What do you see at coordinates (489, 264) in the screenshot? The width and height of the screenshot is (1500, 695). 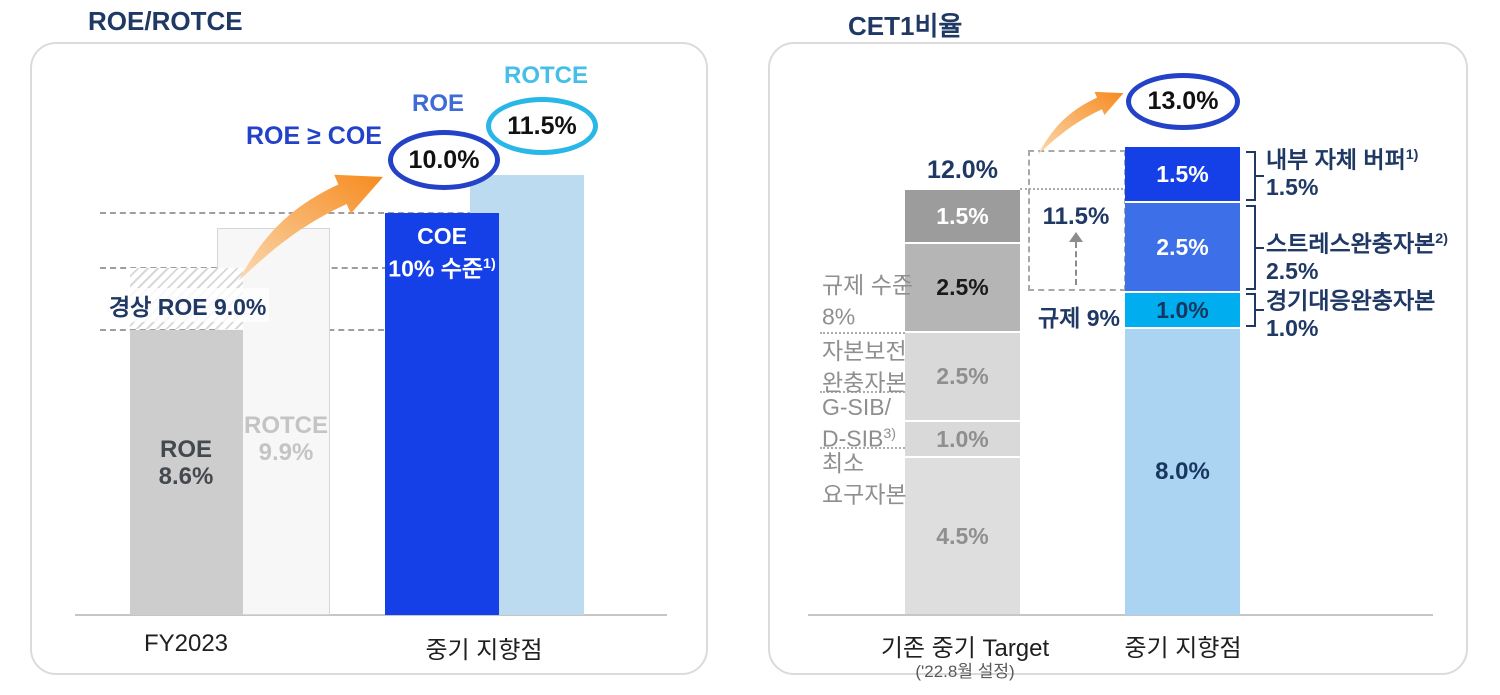 I see `coe-note-sup: 1)` at bounding box center [489, 264].